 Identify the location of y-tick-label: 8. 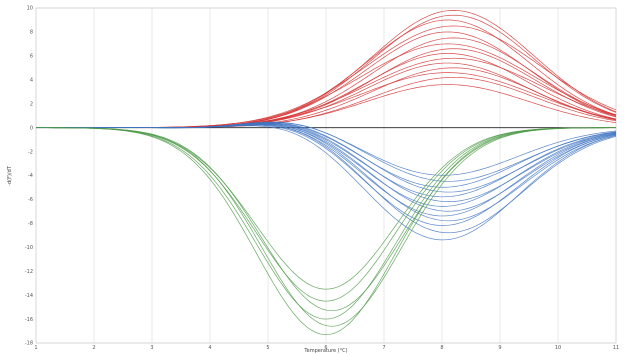
(31, 33).